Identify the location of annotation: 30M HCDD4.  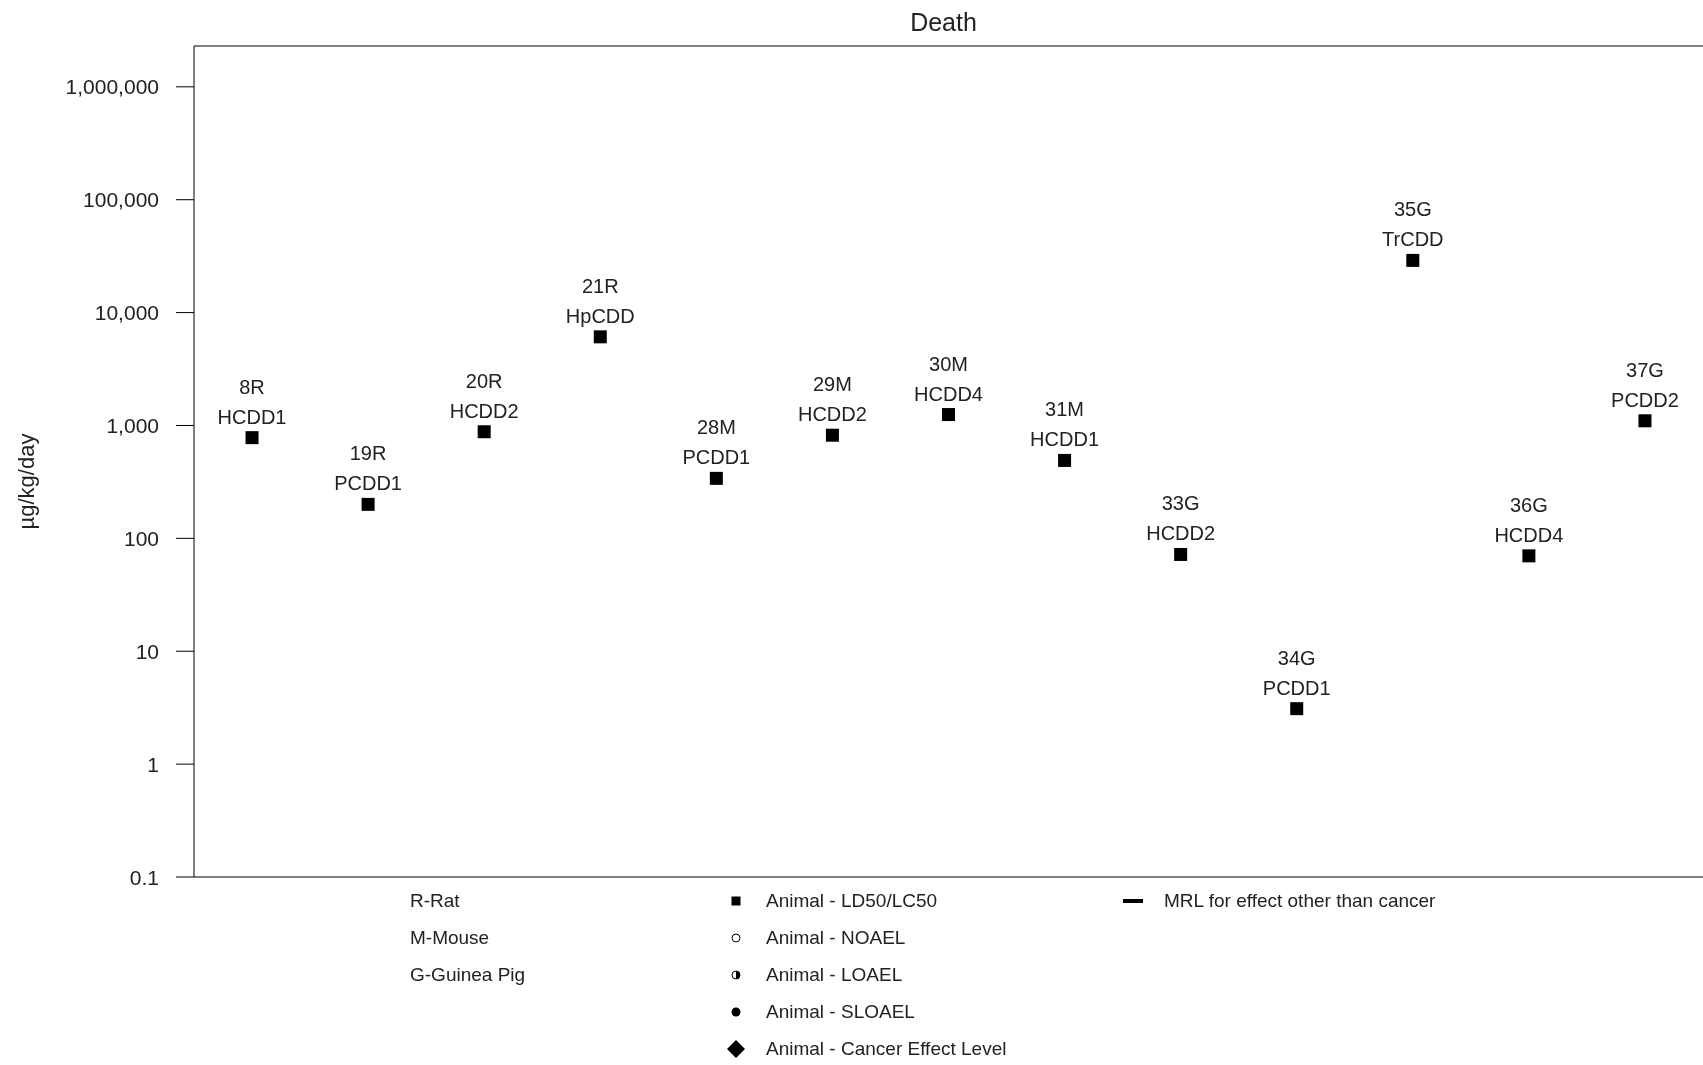
(948, 378).